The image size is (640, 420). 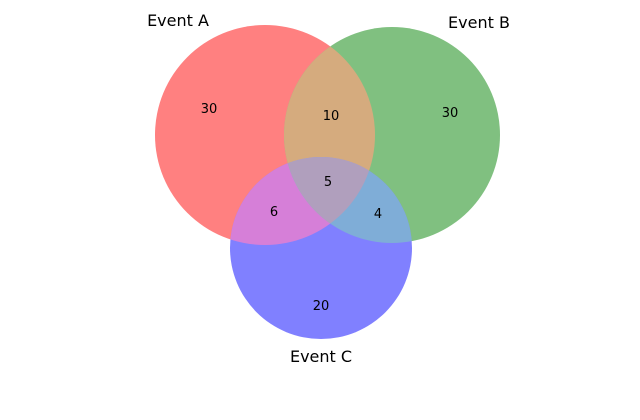 What do you see at coordinates (331, 116) in the screenshot?
I see `count-a-b: 10` at bounding box center [331, 116].